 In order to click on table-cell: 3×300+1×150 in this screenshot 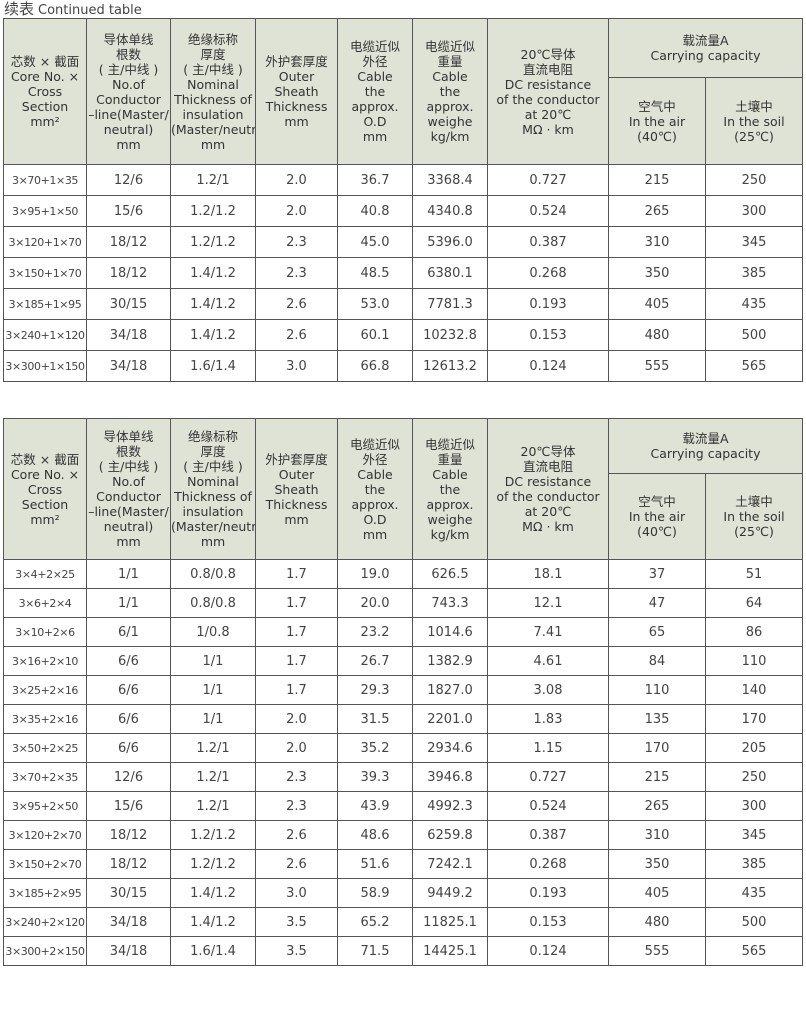, I will do `click(45, 366)`.